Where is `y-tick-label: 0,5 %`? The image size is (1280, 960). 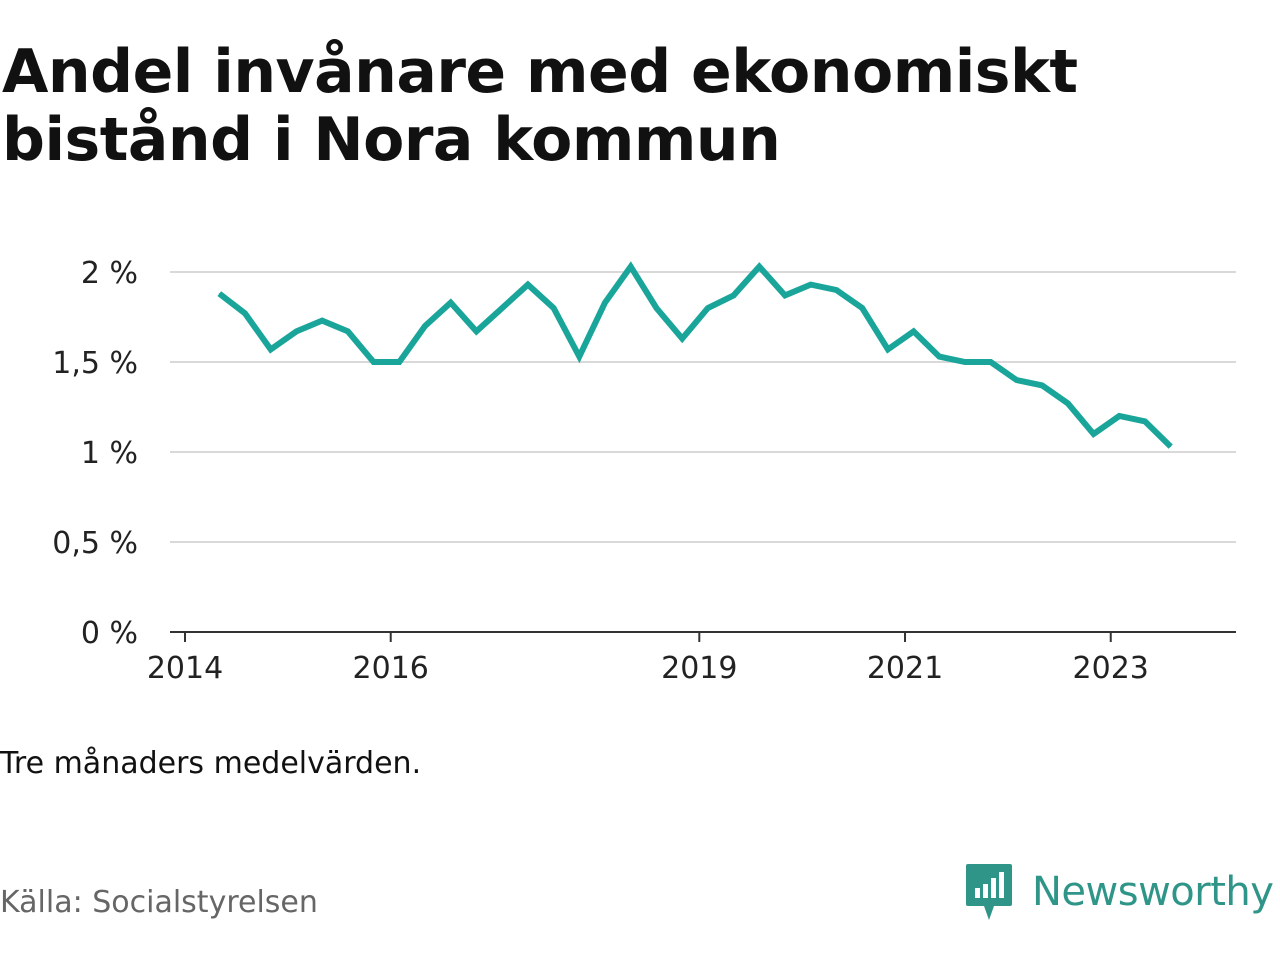
y-tick-label: 0,5 % is located at coordinates (95, 543).